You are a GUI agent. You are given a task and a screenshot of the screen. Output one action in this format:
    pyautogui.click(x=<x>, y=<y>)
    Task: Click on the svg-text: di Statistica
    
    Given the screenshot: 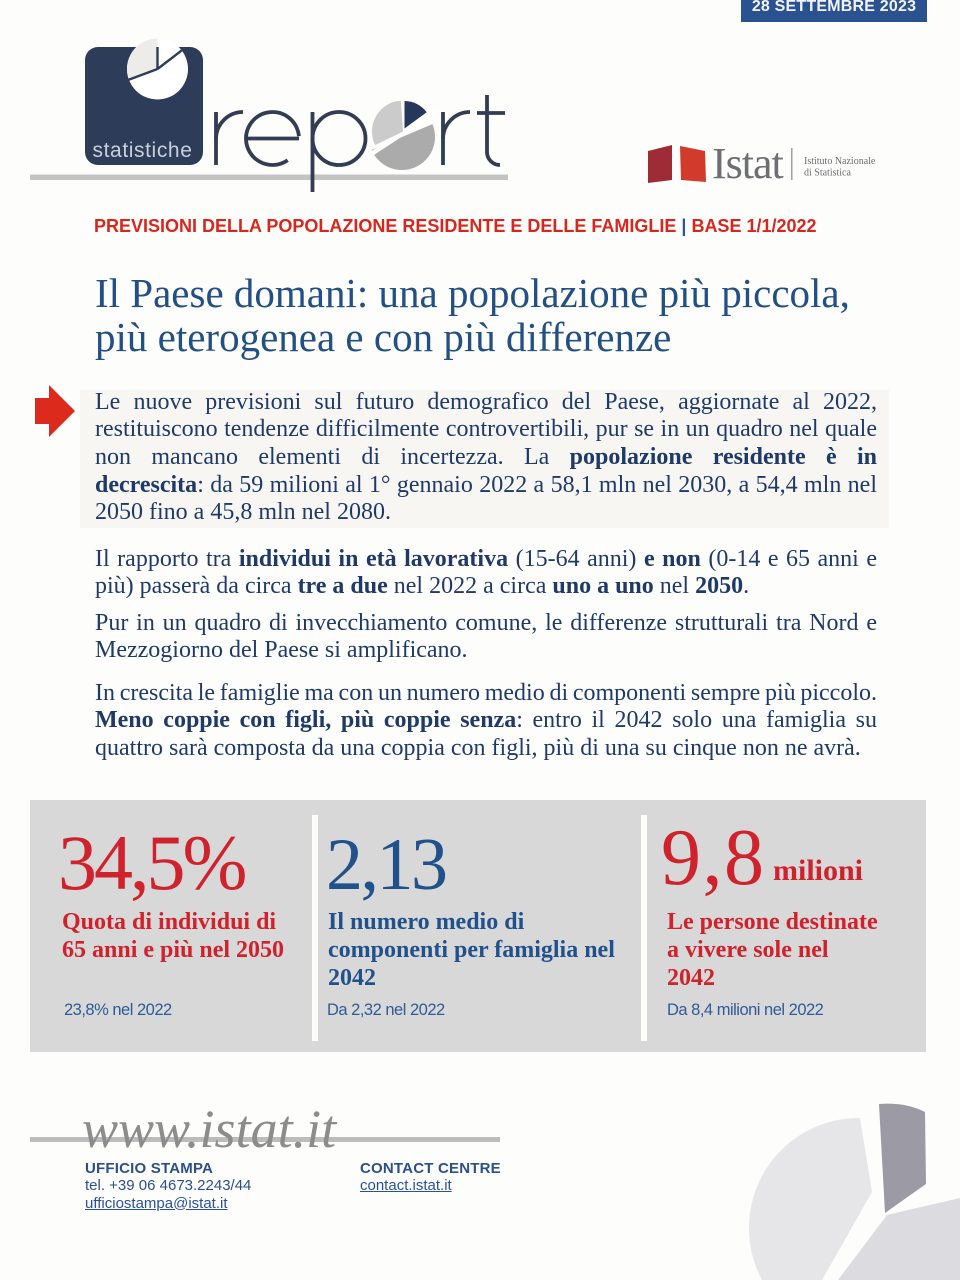 What is the action you would take?
    pyautogui.click(x=828, y=173)
    